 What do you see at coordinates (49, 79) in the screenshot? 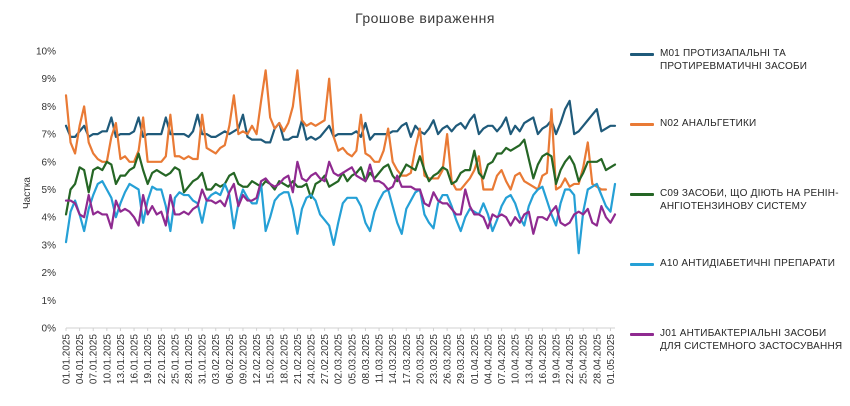
I see `y-tick-label: 9%` at bounding box center [49, 79].